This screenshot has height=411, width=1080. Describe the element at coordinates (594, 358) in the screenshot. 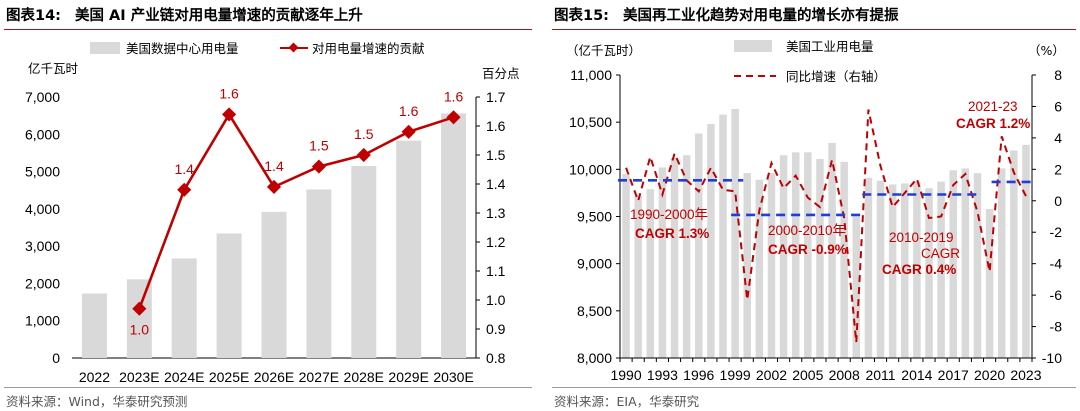

I see `y-tick-label: 8,000` at that location.